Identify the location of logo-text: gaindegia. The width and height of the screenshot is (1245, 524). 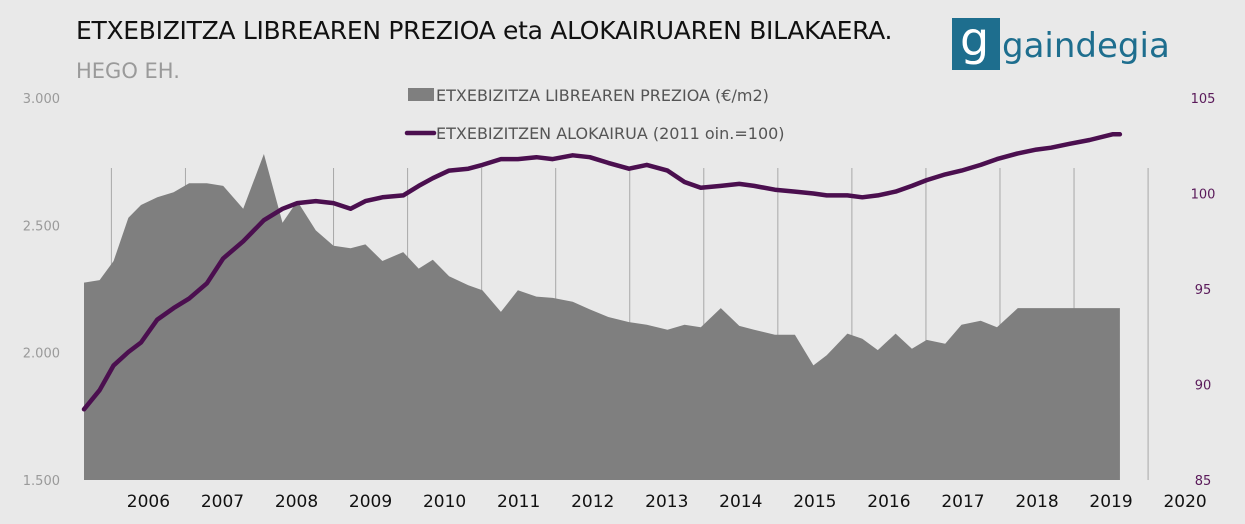
(1086, 46).